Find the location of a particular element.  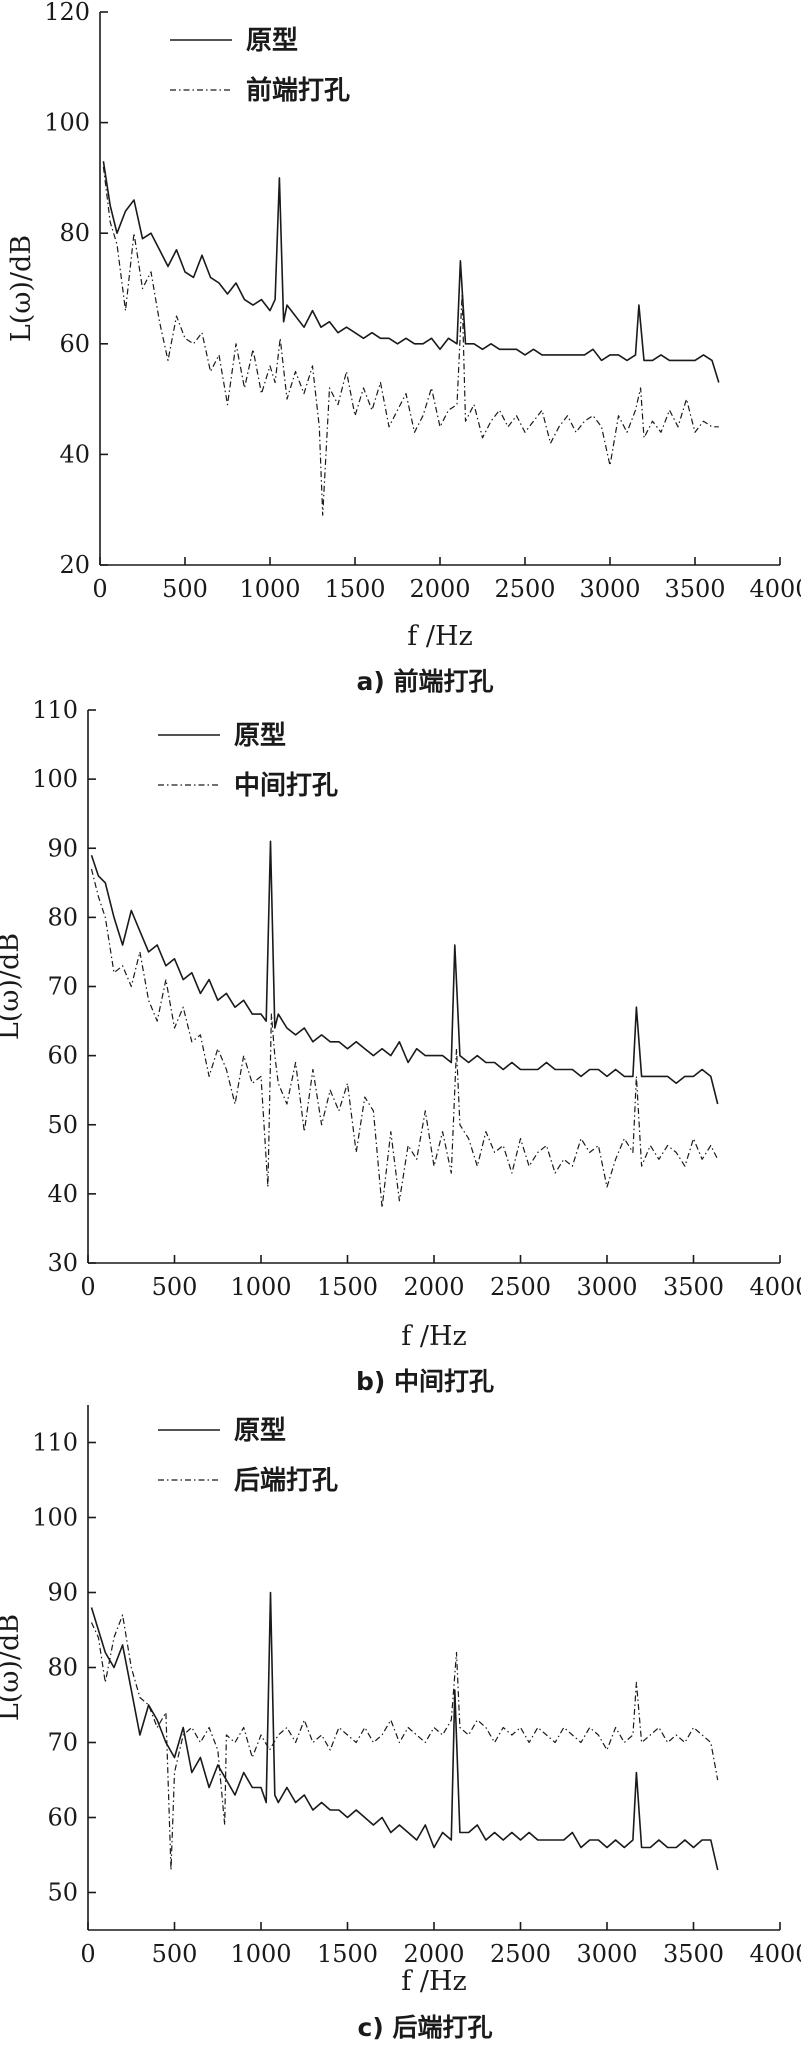

y-tick-label: 20 is located at coordinates (74, 565).